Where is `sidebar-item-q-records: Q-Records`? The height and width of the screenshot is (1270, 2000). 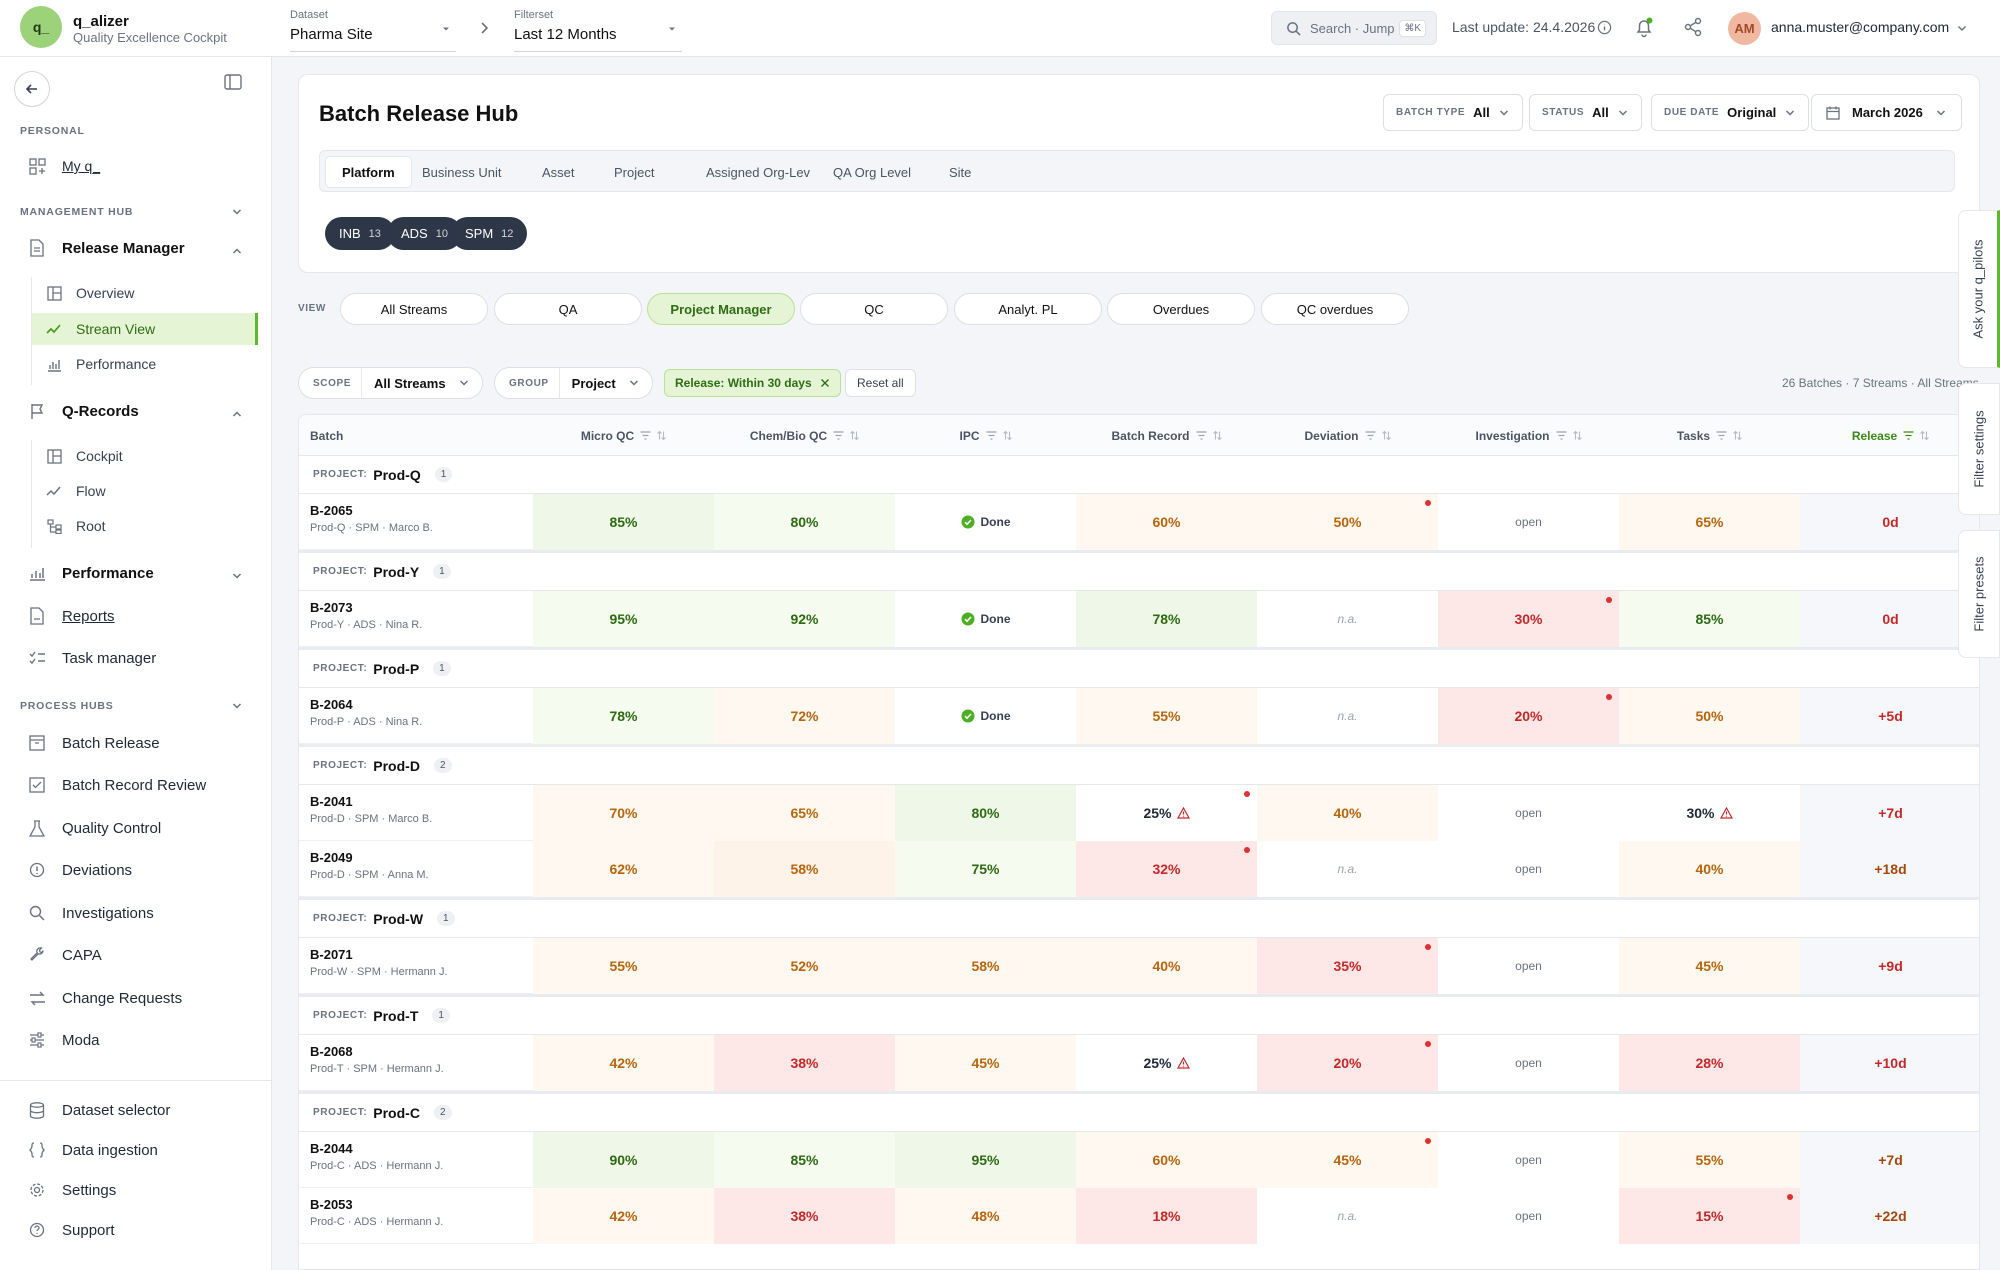
sidebar-item-q-records: Q-Records is located at coordinates (83, 411).